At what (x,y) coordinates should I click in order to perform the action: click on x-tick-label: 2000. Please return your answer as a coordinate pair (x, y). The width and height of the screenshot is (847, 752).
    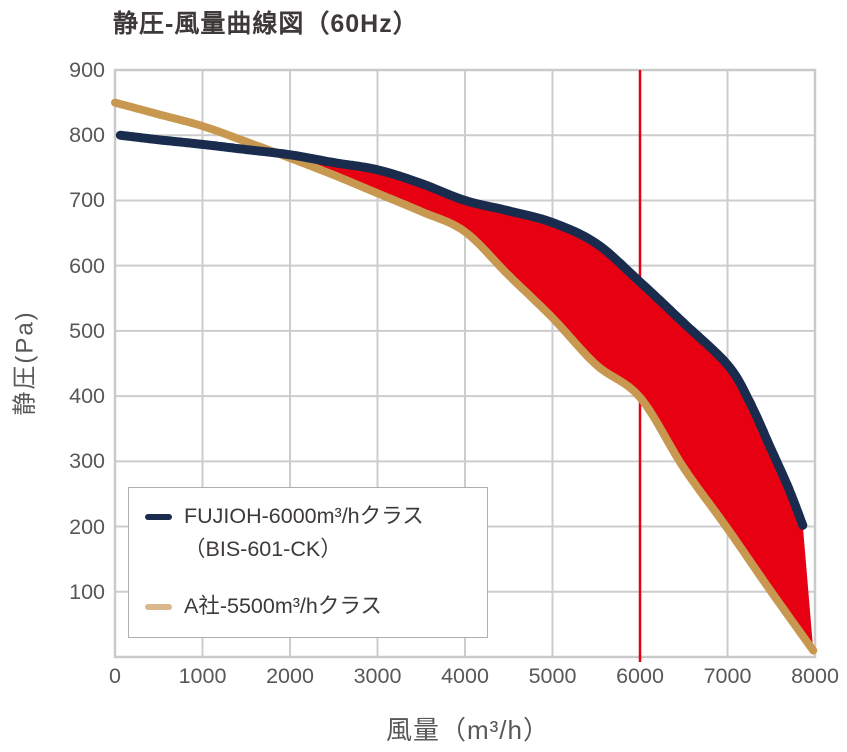
    Looking at the image, I should click on (290, 676).